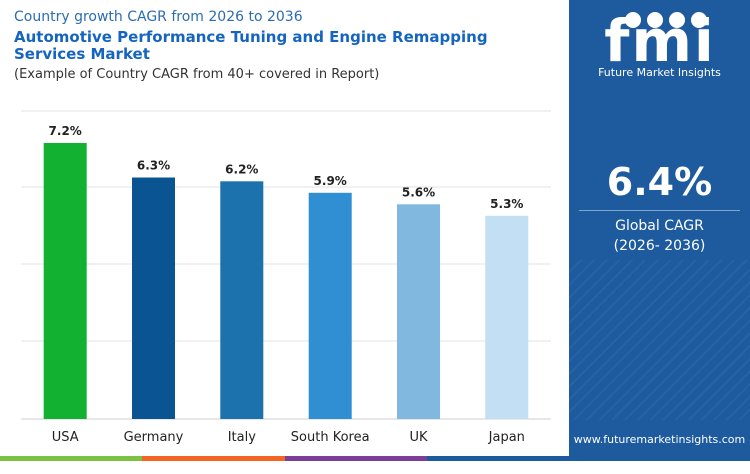 The height and width of the screenshot is (474, 750). I want to click on data-label: 6.2%, so click(241, 169).